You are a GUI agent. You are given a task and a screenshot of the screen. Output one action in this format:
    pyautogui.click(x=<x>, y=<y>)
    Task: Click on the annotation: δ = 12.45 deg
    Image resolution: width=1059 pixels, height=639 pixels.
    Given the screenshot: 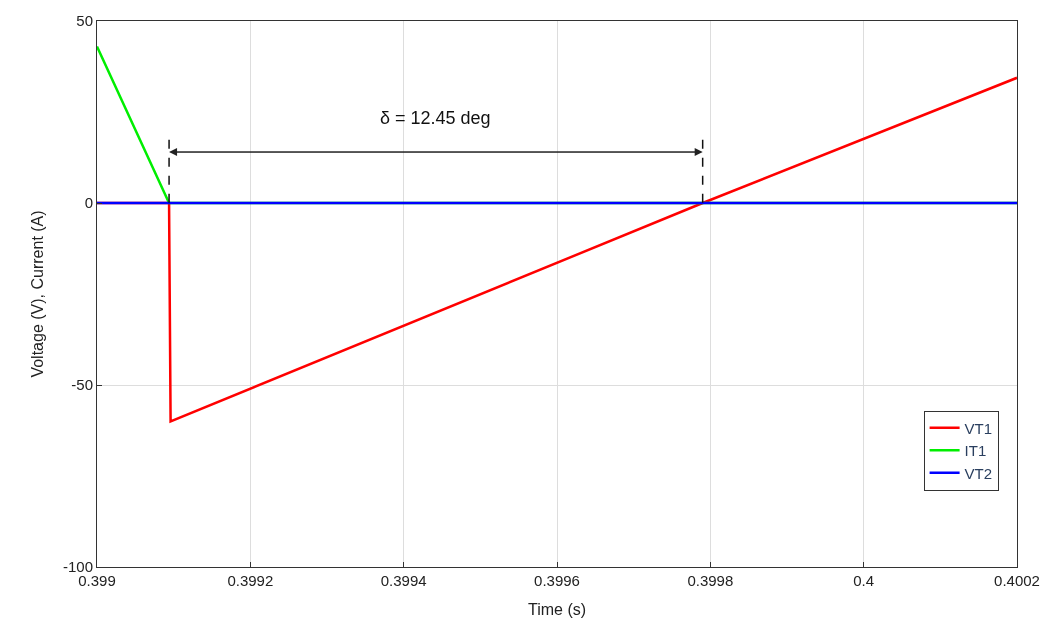 What is the action you would take?
    pyautogui.click(x=435, y=118)
    